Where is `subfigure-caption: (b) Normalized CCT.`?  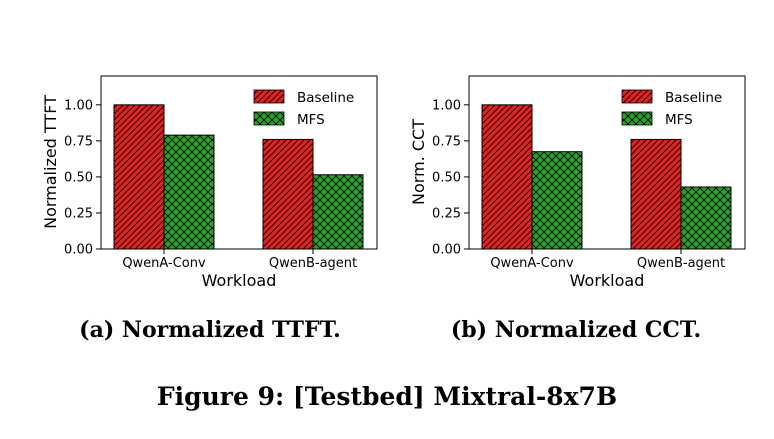
subfigure-caption: (b) Normalized CCT. is located at coordinates (576, 330).